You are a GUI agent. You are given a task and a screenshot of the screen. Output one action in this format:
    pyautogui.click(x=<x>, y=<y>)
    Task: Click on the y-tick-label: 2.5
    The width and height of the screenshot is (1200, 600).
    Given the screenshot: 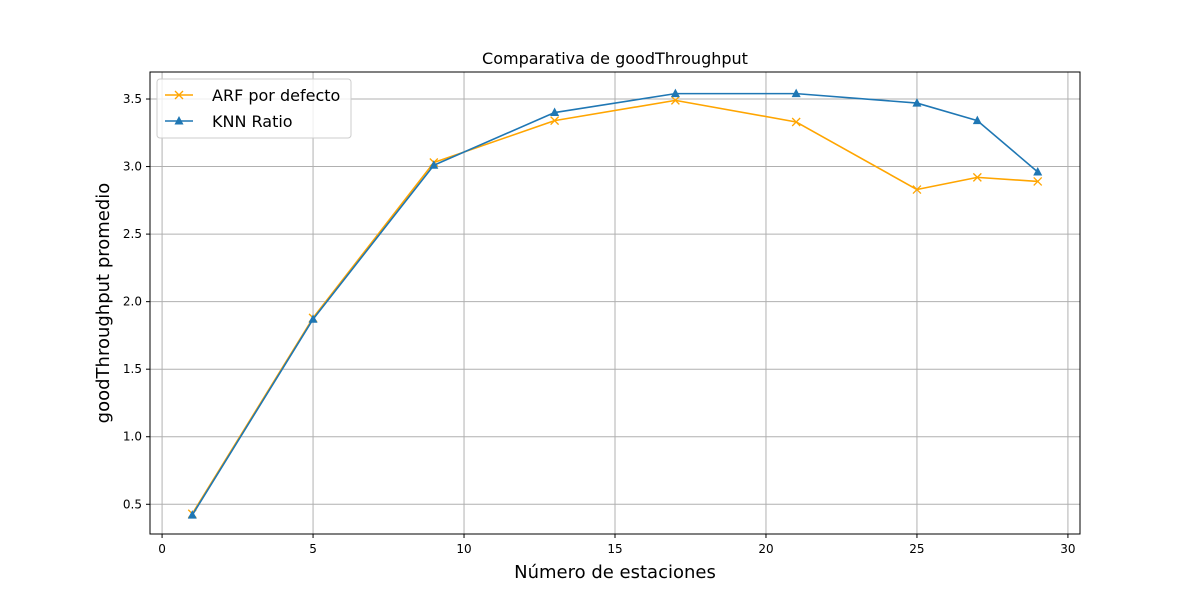 What is the action you would take?
    pyautogui.click(x=132, y=234)
    